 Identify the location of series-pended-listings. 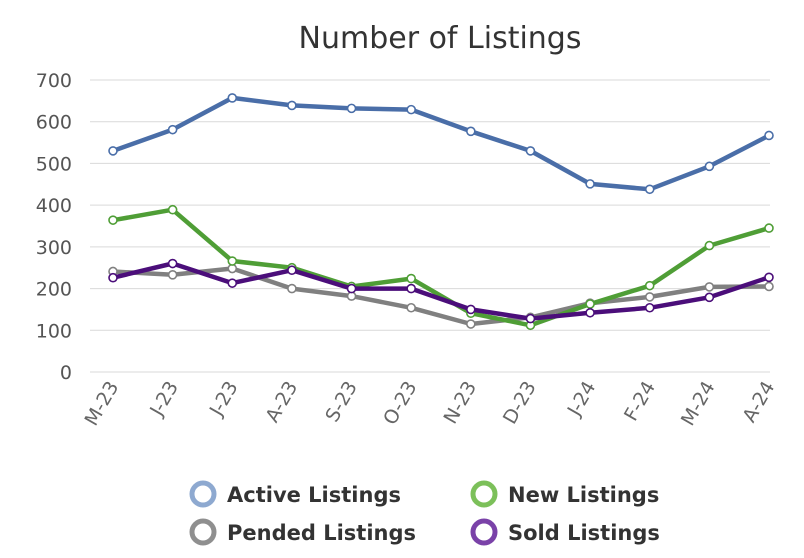
(441, 296).